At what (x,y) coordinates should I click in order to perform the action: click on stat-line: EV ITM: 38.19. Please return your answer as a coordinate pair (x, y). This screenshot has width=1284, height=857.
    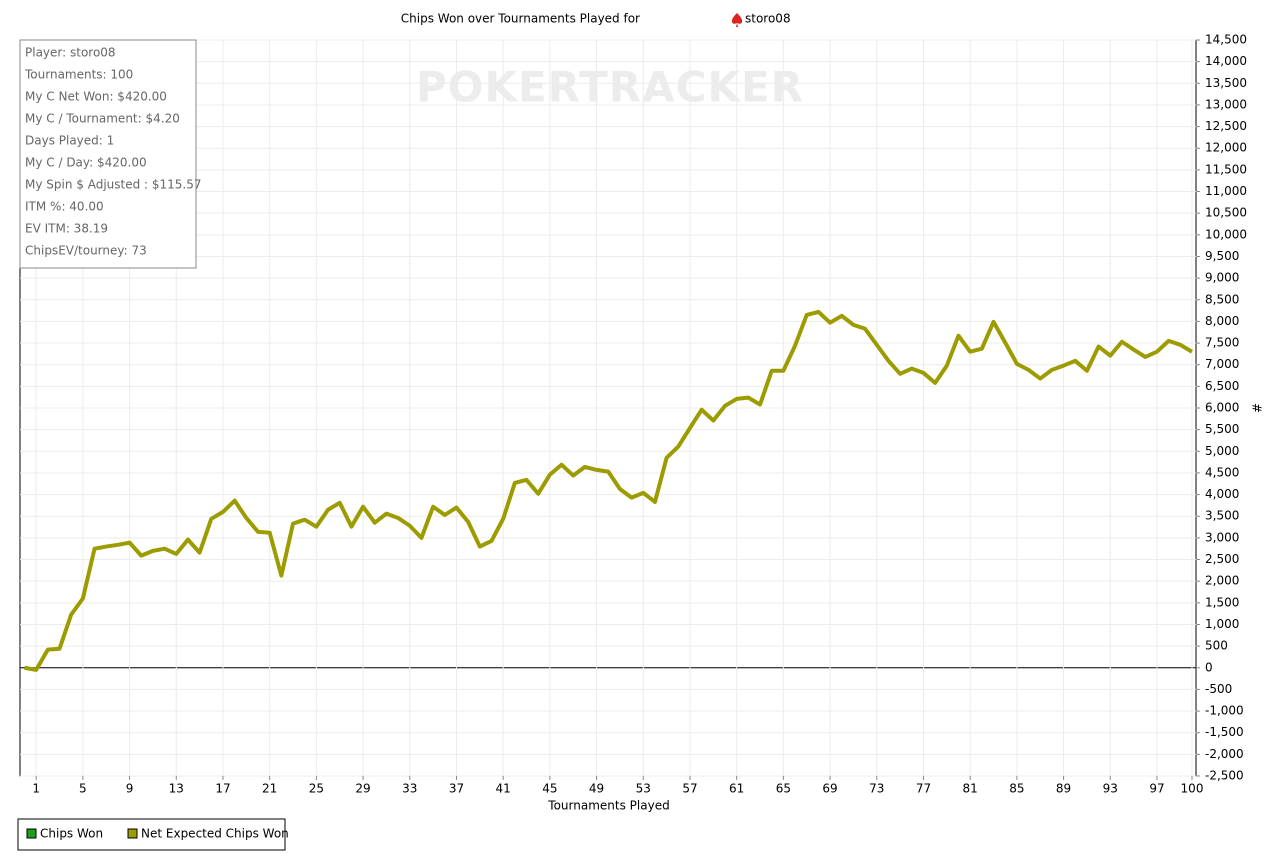
    Looking at the image, I should click on (66, 229).